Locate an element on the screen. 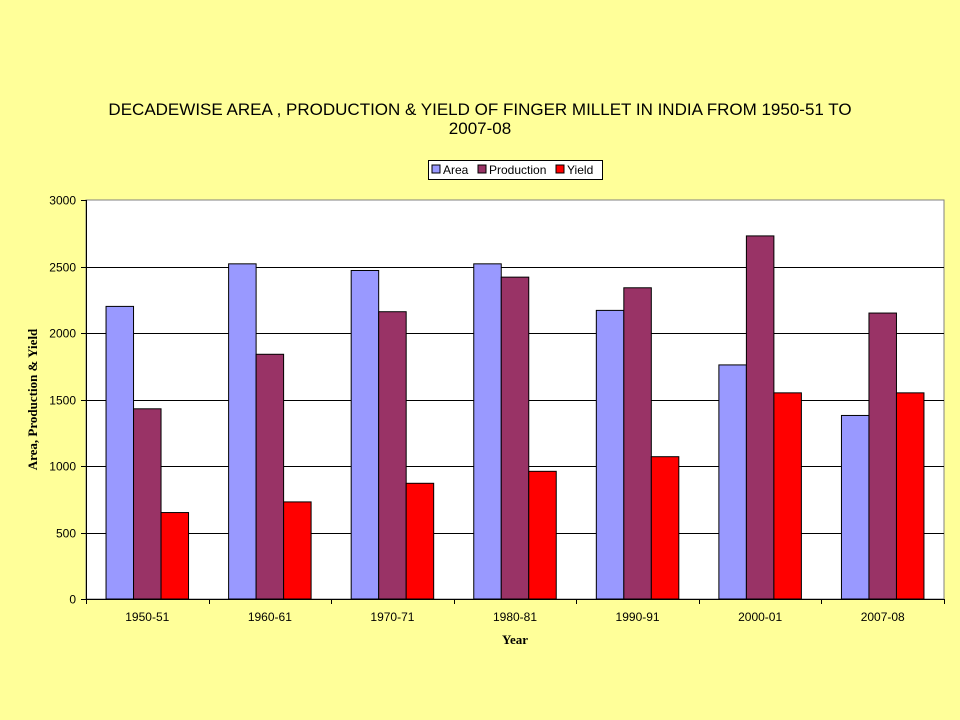  x-tick-label: 2000-01 is located at coordinates (760, 617).